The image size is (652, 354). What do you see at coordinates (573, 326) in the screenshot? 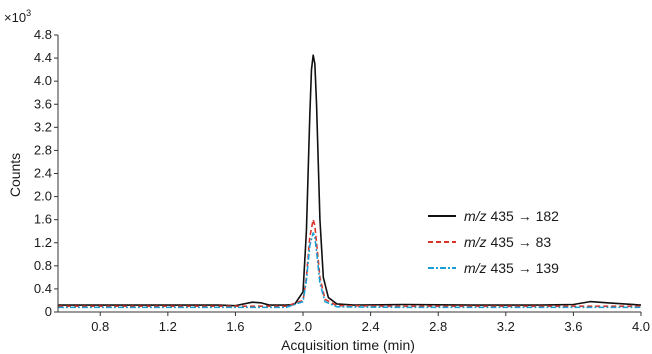
I see `x-tick-label: 3.6` at bounding box center [573, 326].